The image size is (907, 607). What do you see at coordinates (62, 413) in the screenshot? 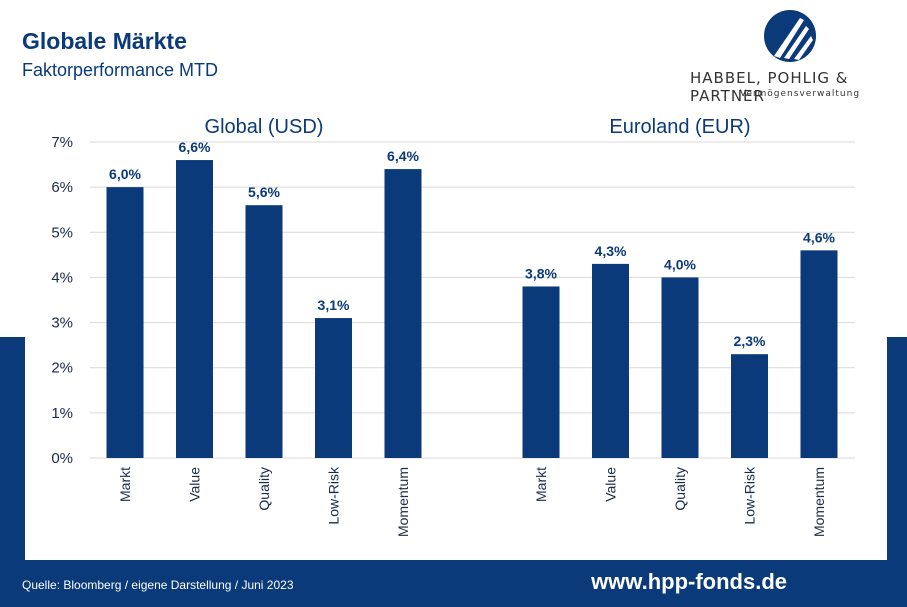
I see `y-tick-label: 1%` at bounding box center [62, 413].